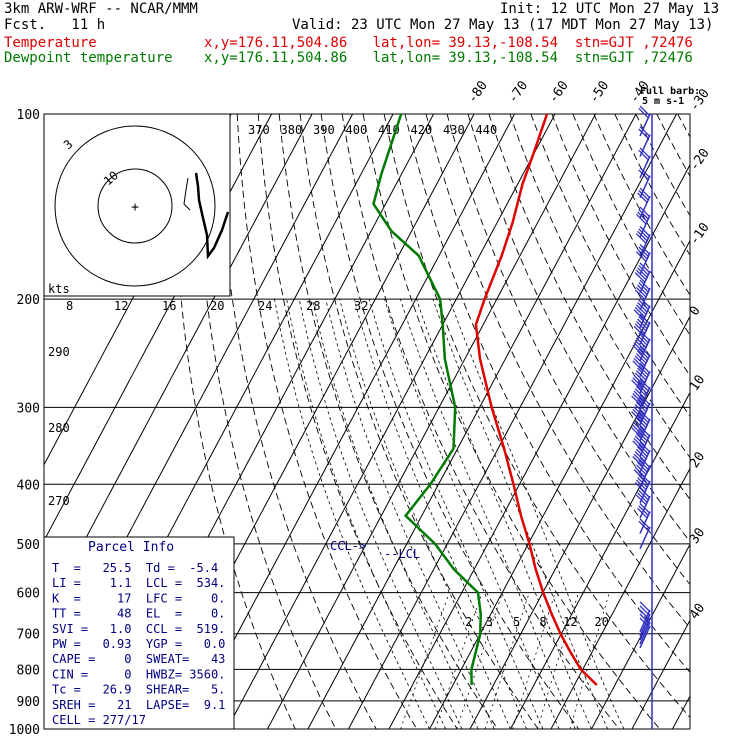  Describe the element at coordinates (59, 289) in the screenshot. I see `hodograph-axis-label: kts` at that location.